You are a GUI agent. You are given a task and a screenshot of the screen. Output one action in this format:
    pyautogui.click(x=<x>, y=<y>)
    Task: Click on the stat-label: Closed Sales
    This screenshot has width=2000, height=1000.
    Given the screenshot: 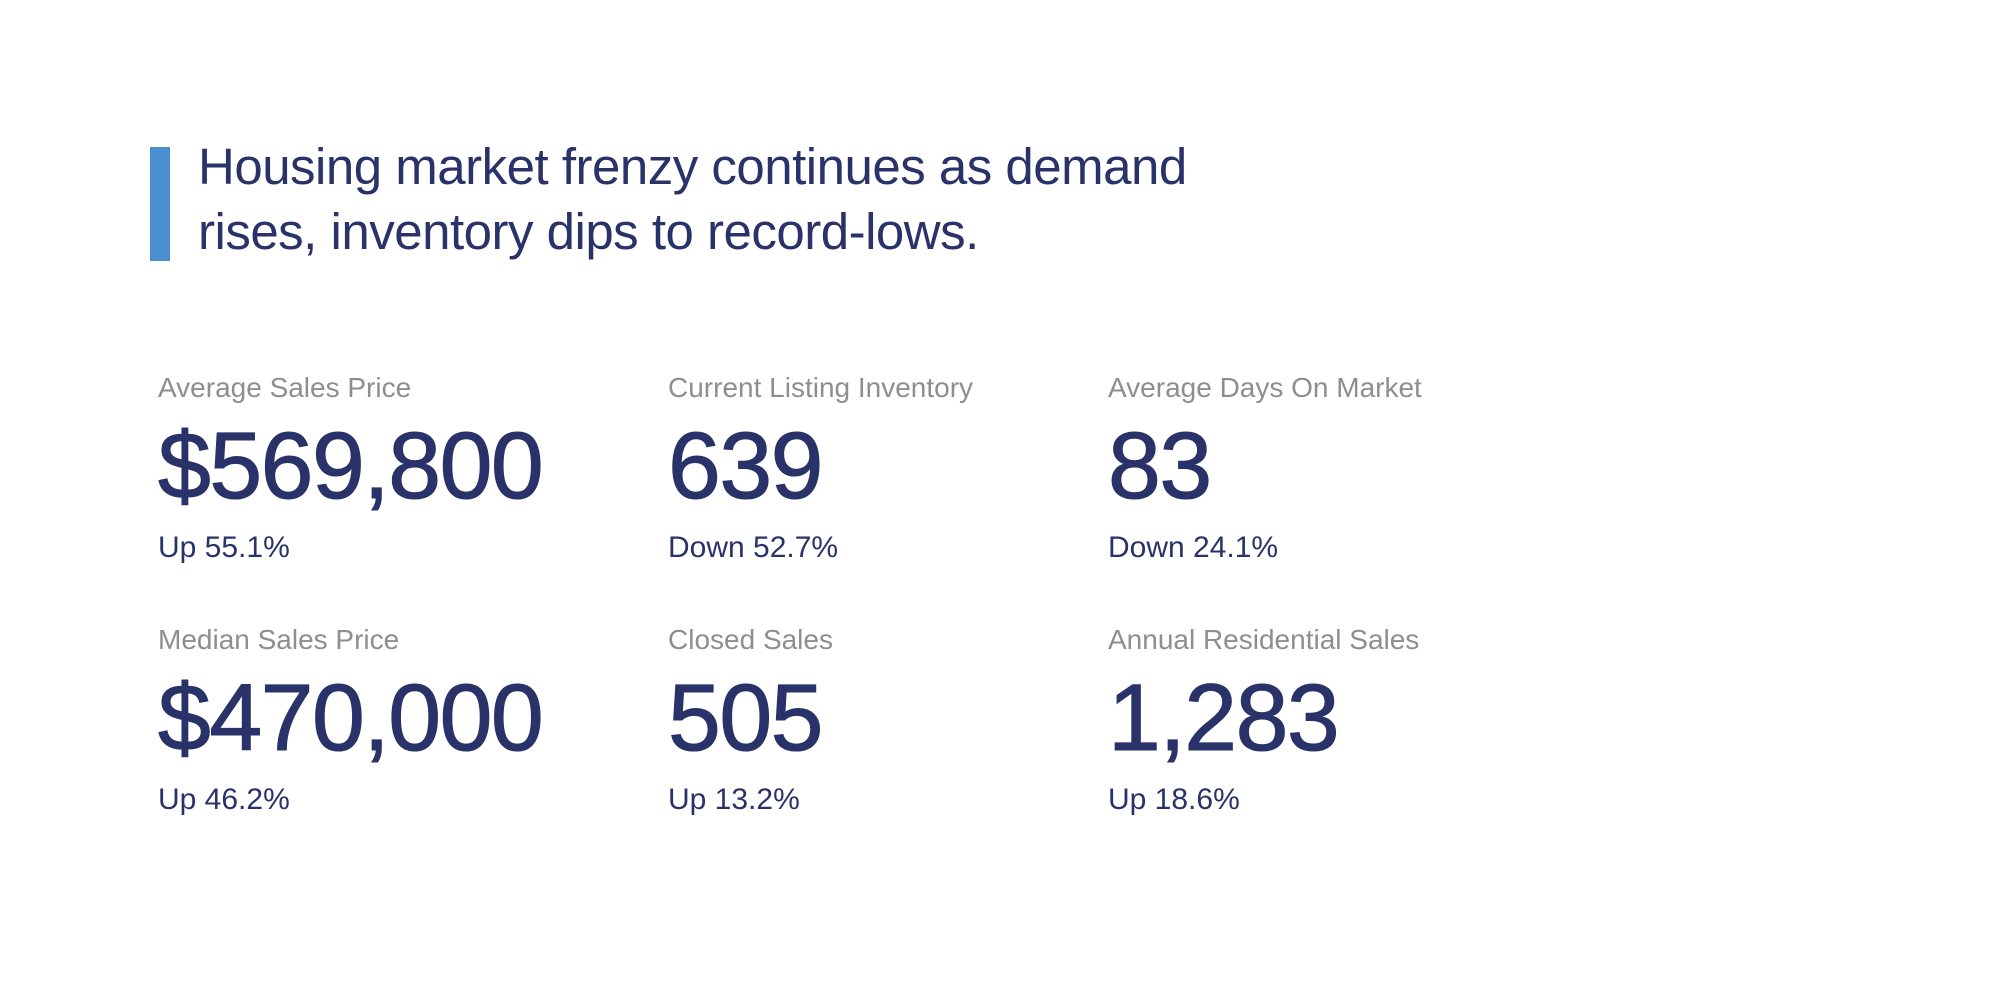 What is the action you would take?
    pyautogui.click(x=750, y=639)
    